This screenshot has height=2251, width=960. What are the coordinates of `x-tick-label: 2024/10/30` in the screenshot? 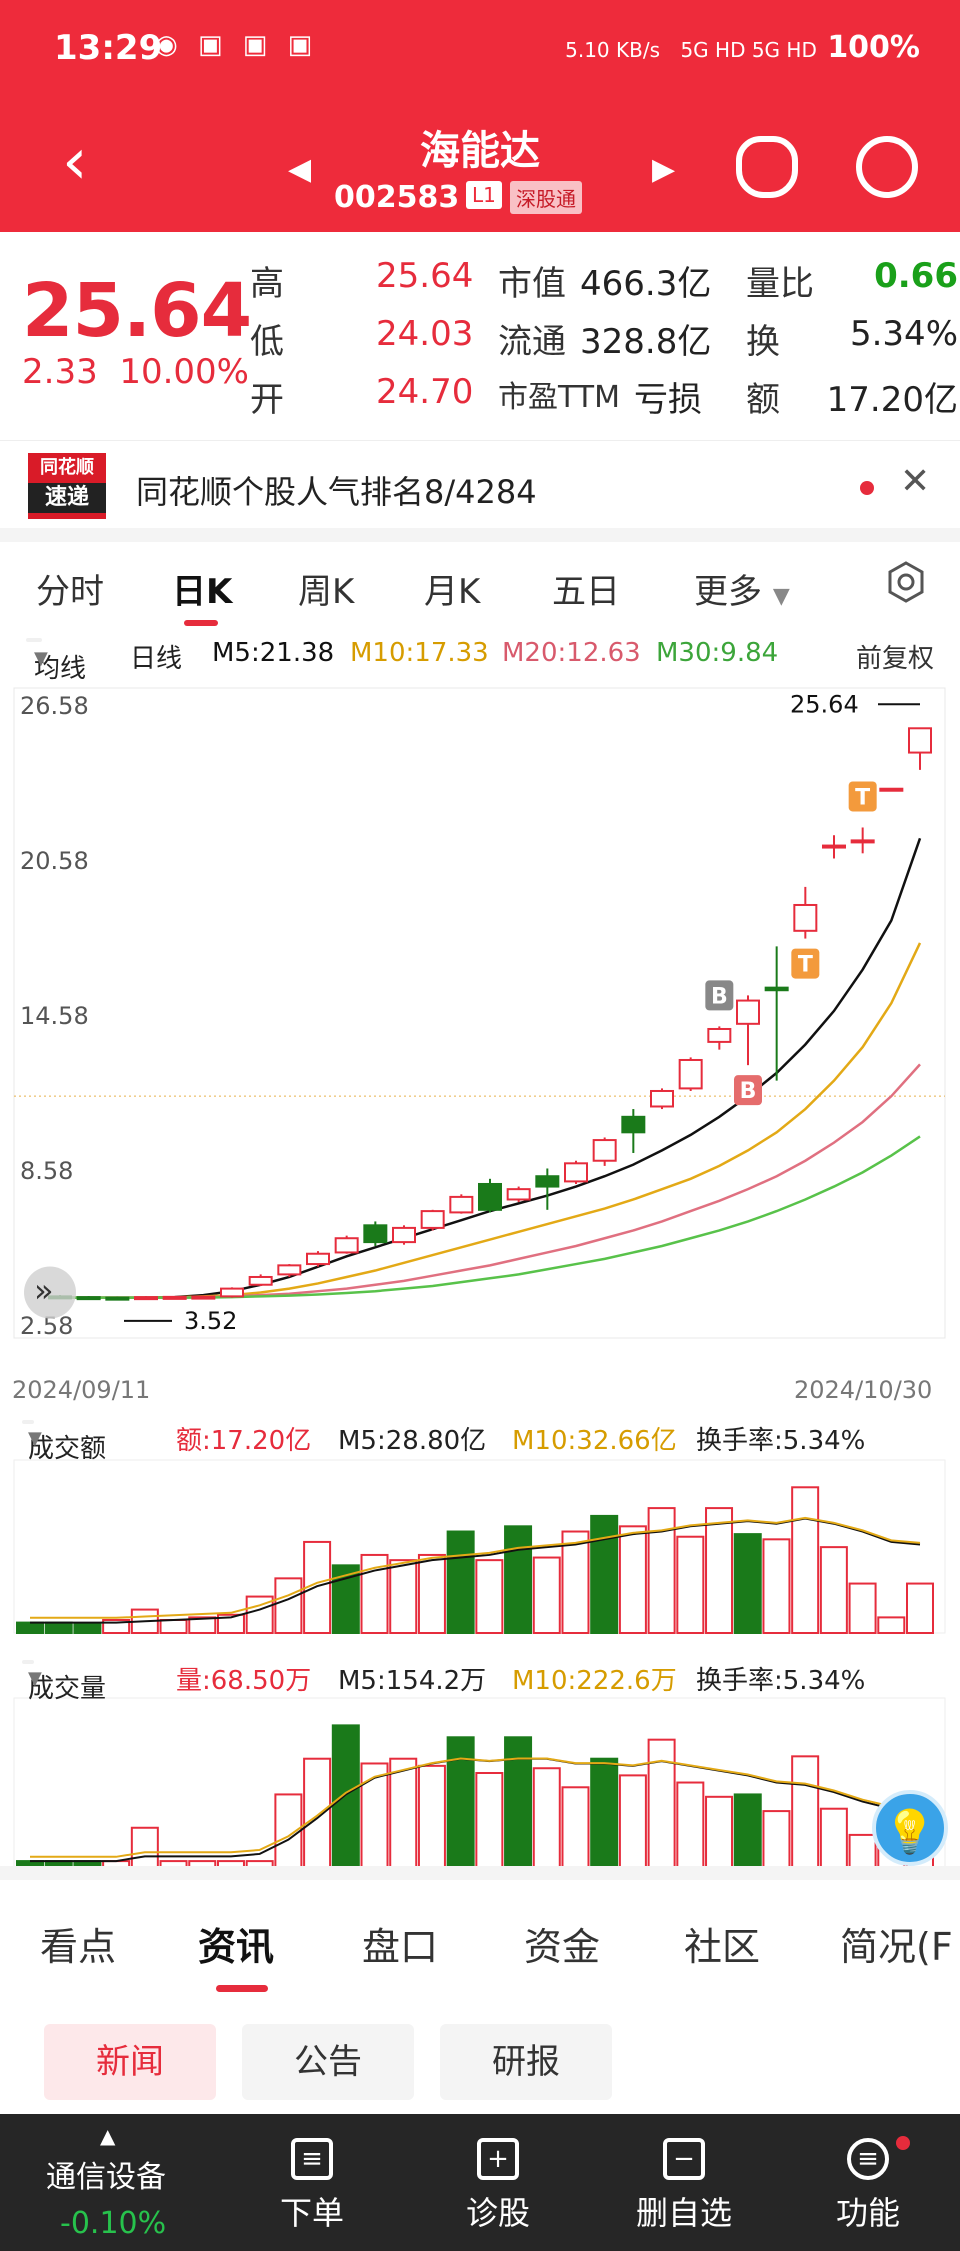 It's located at (863, 1390).